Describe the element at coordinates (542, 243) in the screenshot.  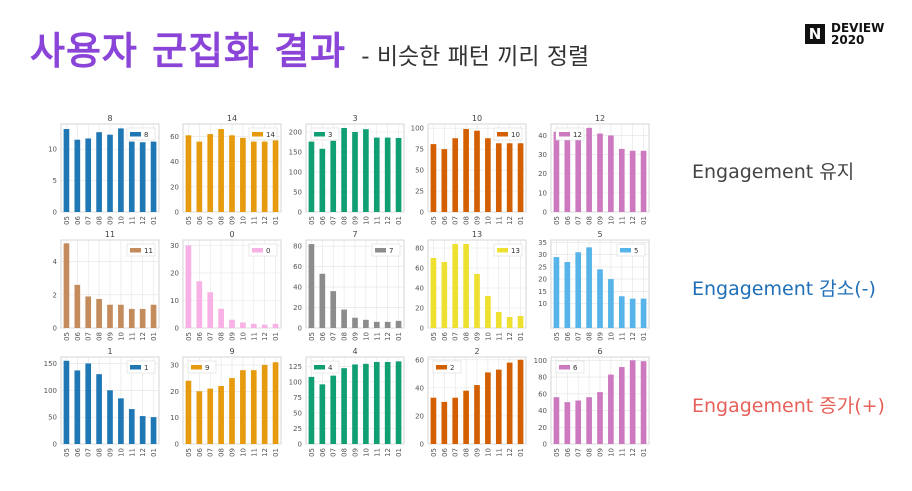
I see `y-tick-label: 35` at that location.